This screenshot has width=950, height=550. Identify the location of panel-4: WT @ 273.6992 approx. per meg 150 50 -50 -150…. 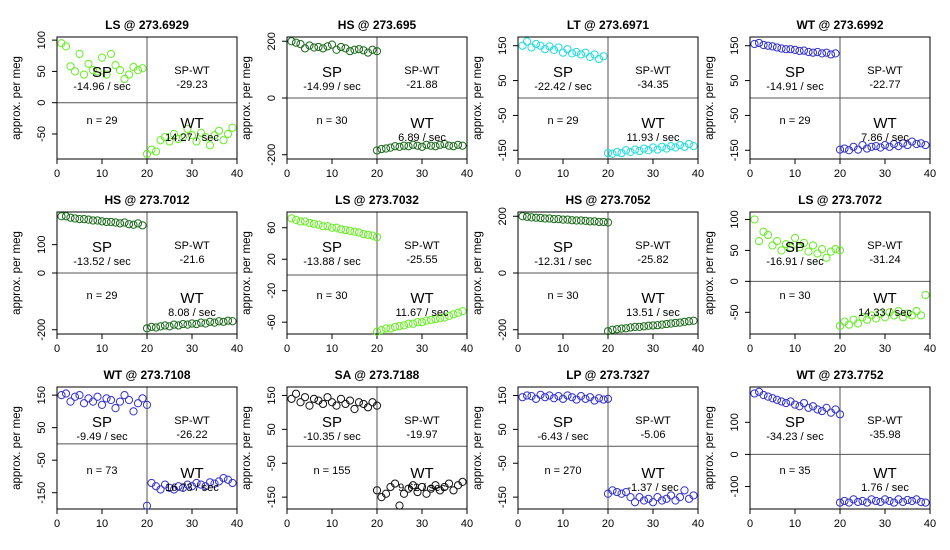
(820, 99).